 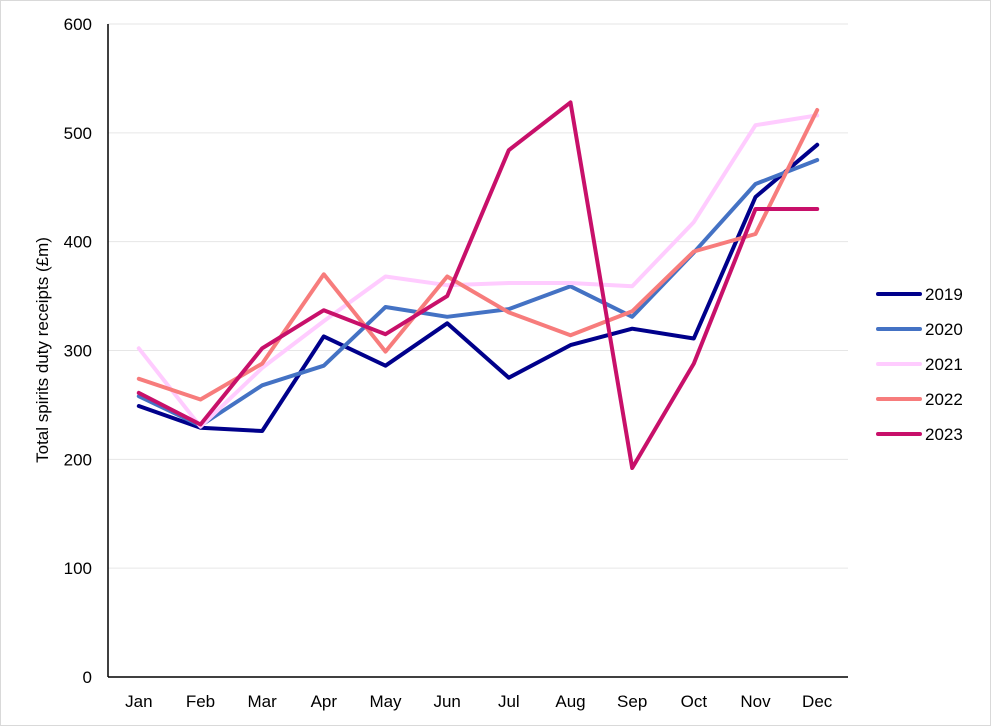 What do you see at coordinates (817, 701) in the screenshot?
I see `x-tick-label: Dec` at bounding box center [817, 701].